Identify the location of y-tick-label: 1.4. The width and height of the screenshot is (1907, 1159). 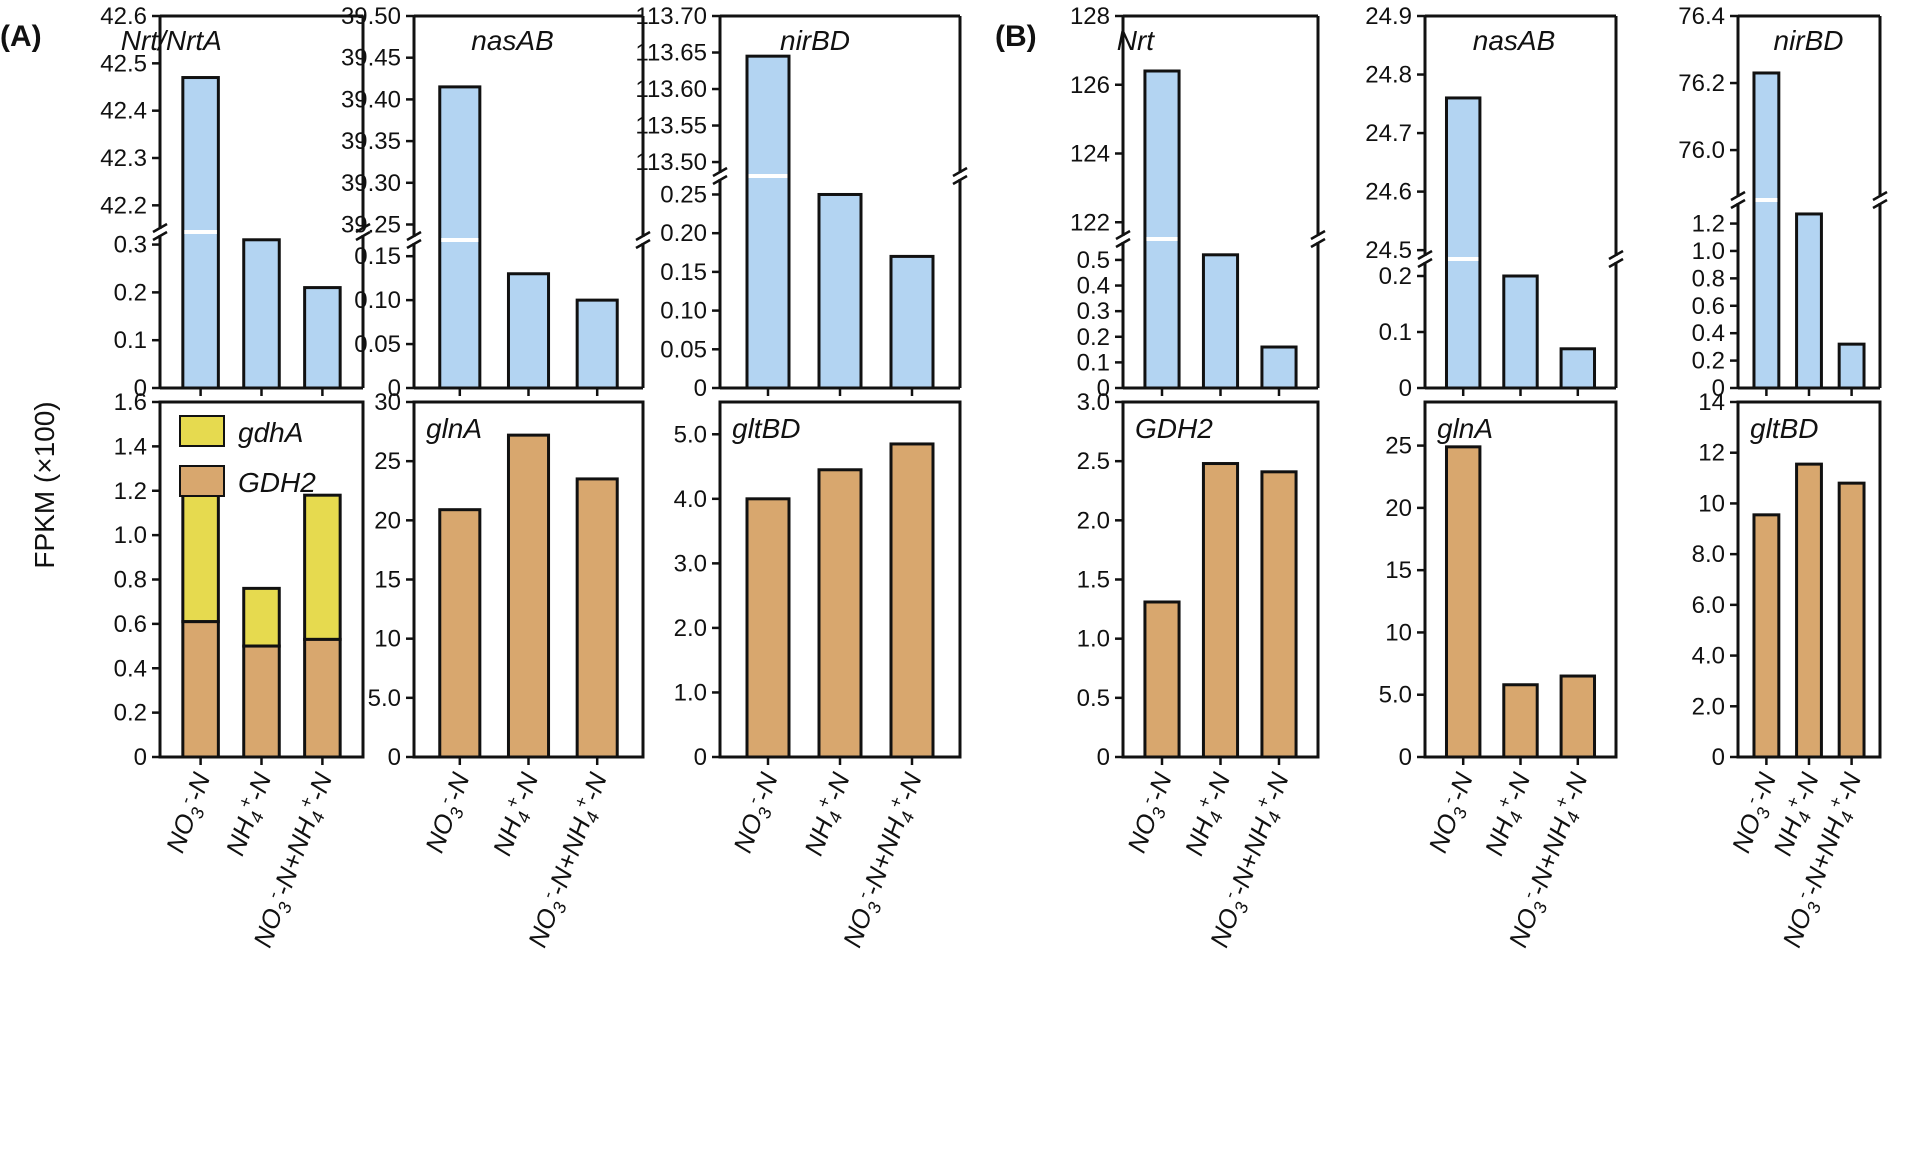
(130, 446).